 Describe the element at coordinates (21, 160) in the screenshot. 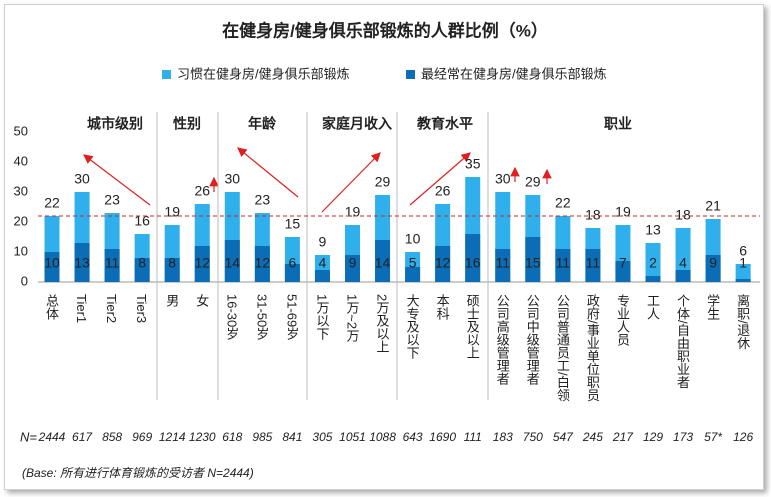

I see `y-tick-label: 40` at that location.